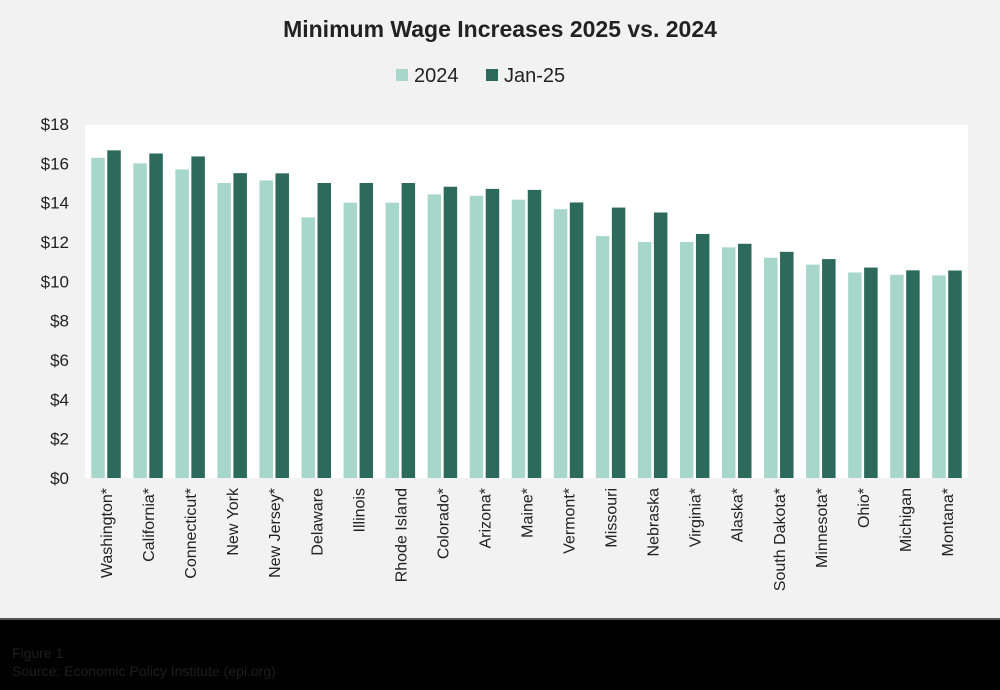 The height and width of the screenshot is (690, 1000). Describe the element at coordinates (317, 522) in the screenshot. I see `x-category-label: Delaware` at that location.